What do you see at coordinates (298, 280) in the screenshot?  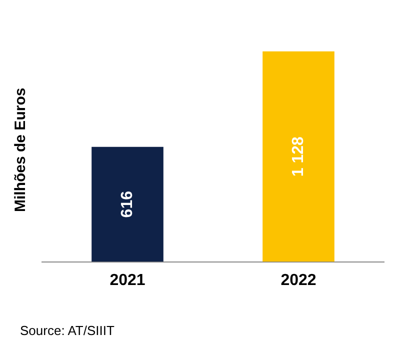 I see `x-tick-label: 2022` at bounding box center [298, 280].